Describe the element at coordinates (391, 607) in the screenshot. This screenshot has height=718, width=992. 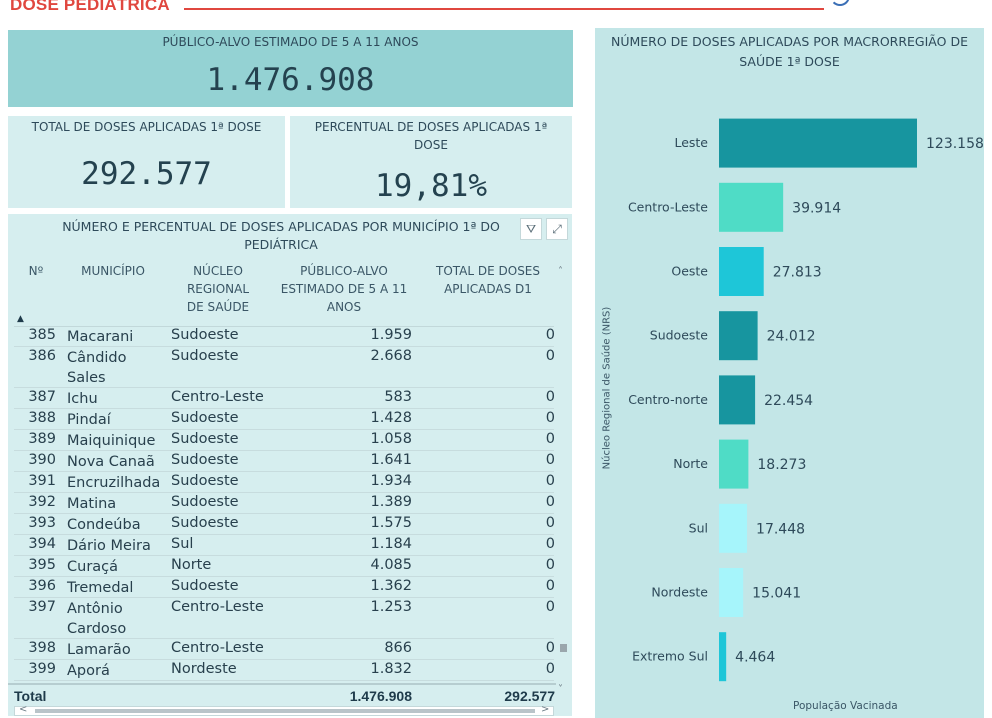
I see `cell-publico-alvo: 1.253` at that location.